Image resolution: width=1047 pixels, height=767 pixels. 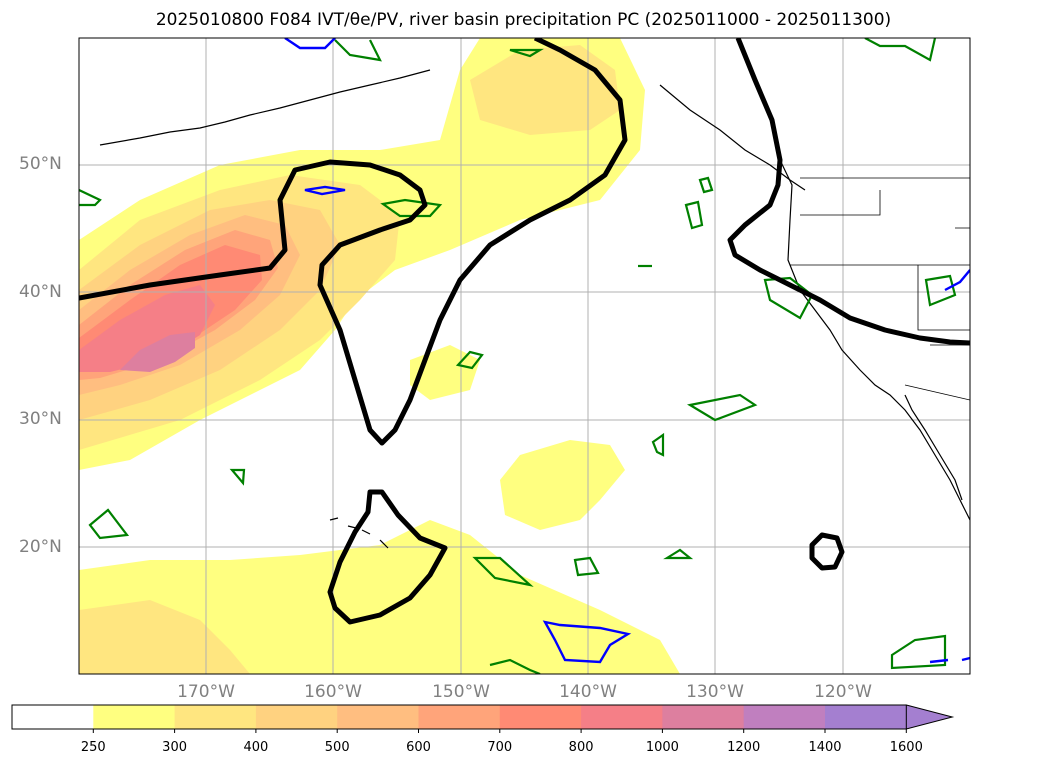 What do you see at coordinates (40, 547) in the screenshot?
I see `lat-label-20n: 20°N` at bounding box center [40, 547].